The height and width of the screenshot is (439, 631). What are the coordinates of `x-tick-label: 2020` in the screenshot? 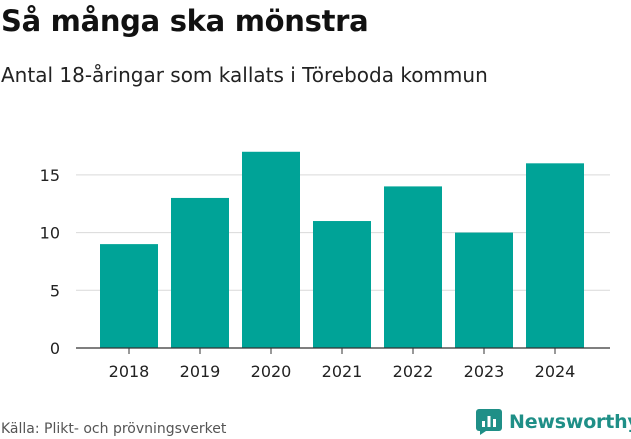 It's located at (271, 371).